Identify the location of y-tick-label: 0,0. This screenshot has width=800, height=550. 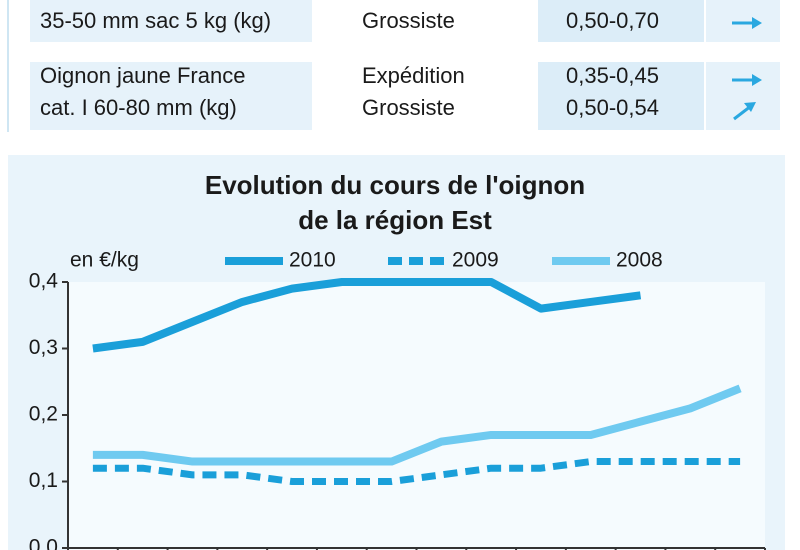
(43, 543).